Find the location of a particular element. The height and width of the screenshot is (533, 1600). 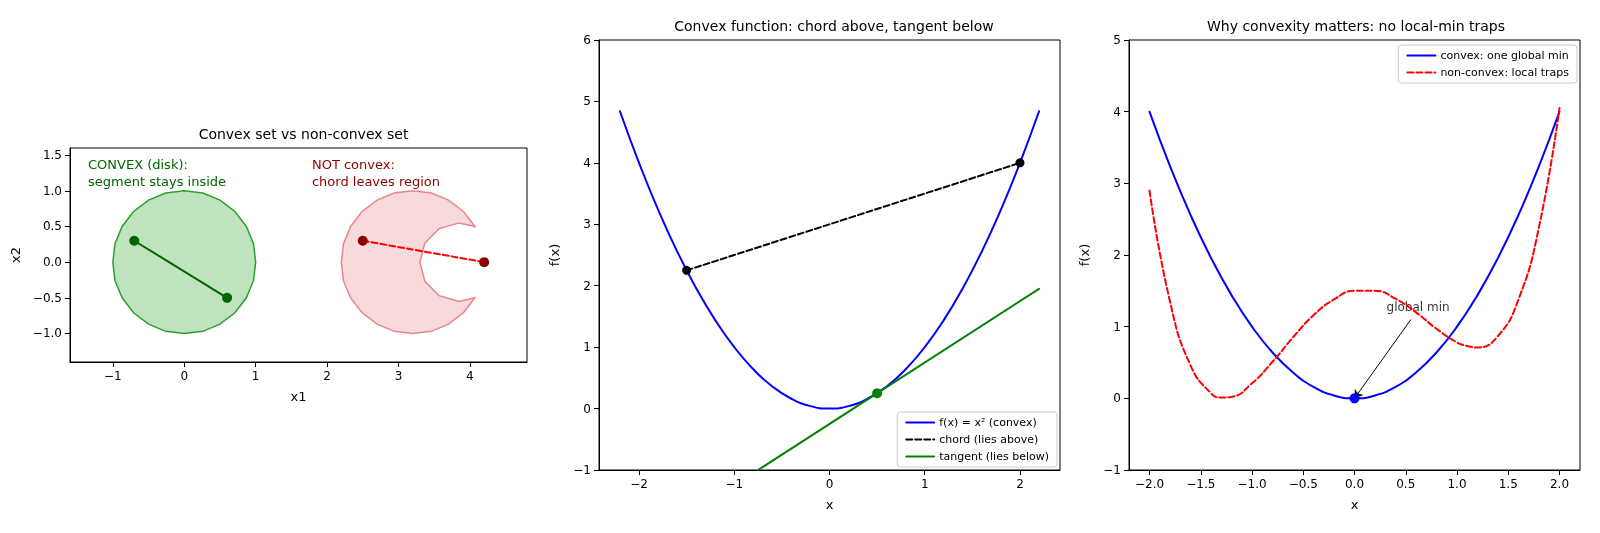

y-tick-label: 6 is located at coordinates (587, 40).